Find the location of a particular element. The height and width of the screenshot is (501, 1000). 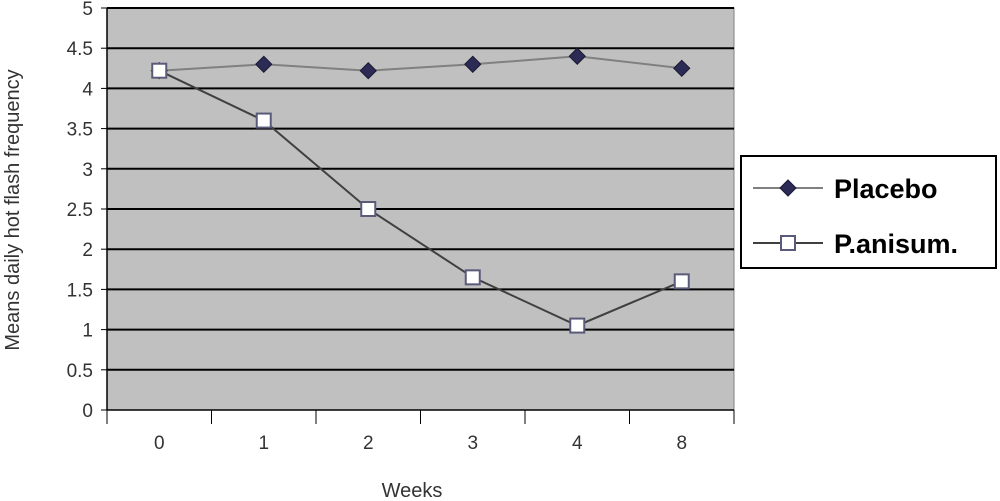

legend-label-panisum: P.anisum. is located at coordinates (896, 244).